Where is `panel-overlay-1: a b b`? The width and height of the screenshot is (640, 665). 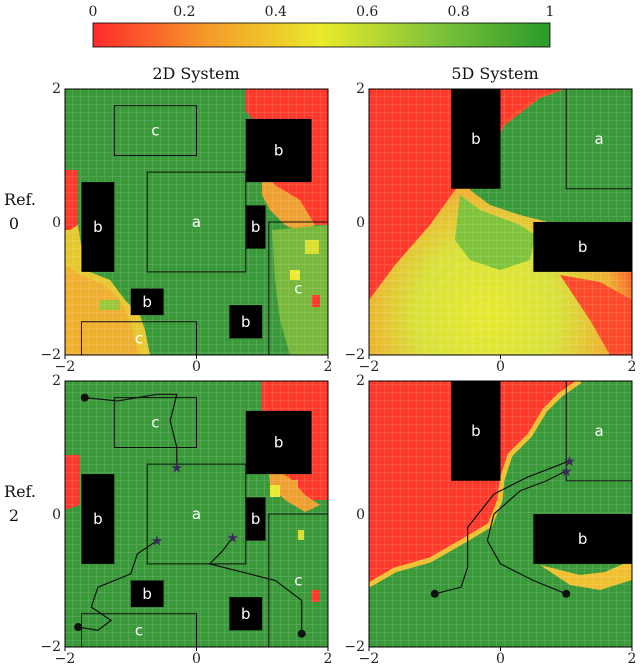
panel-overlay-1: a b b is located at coordinates (541, 180).